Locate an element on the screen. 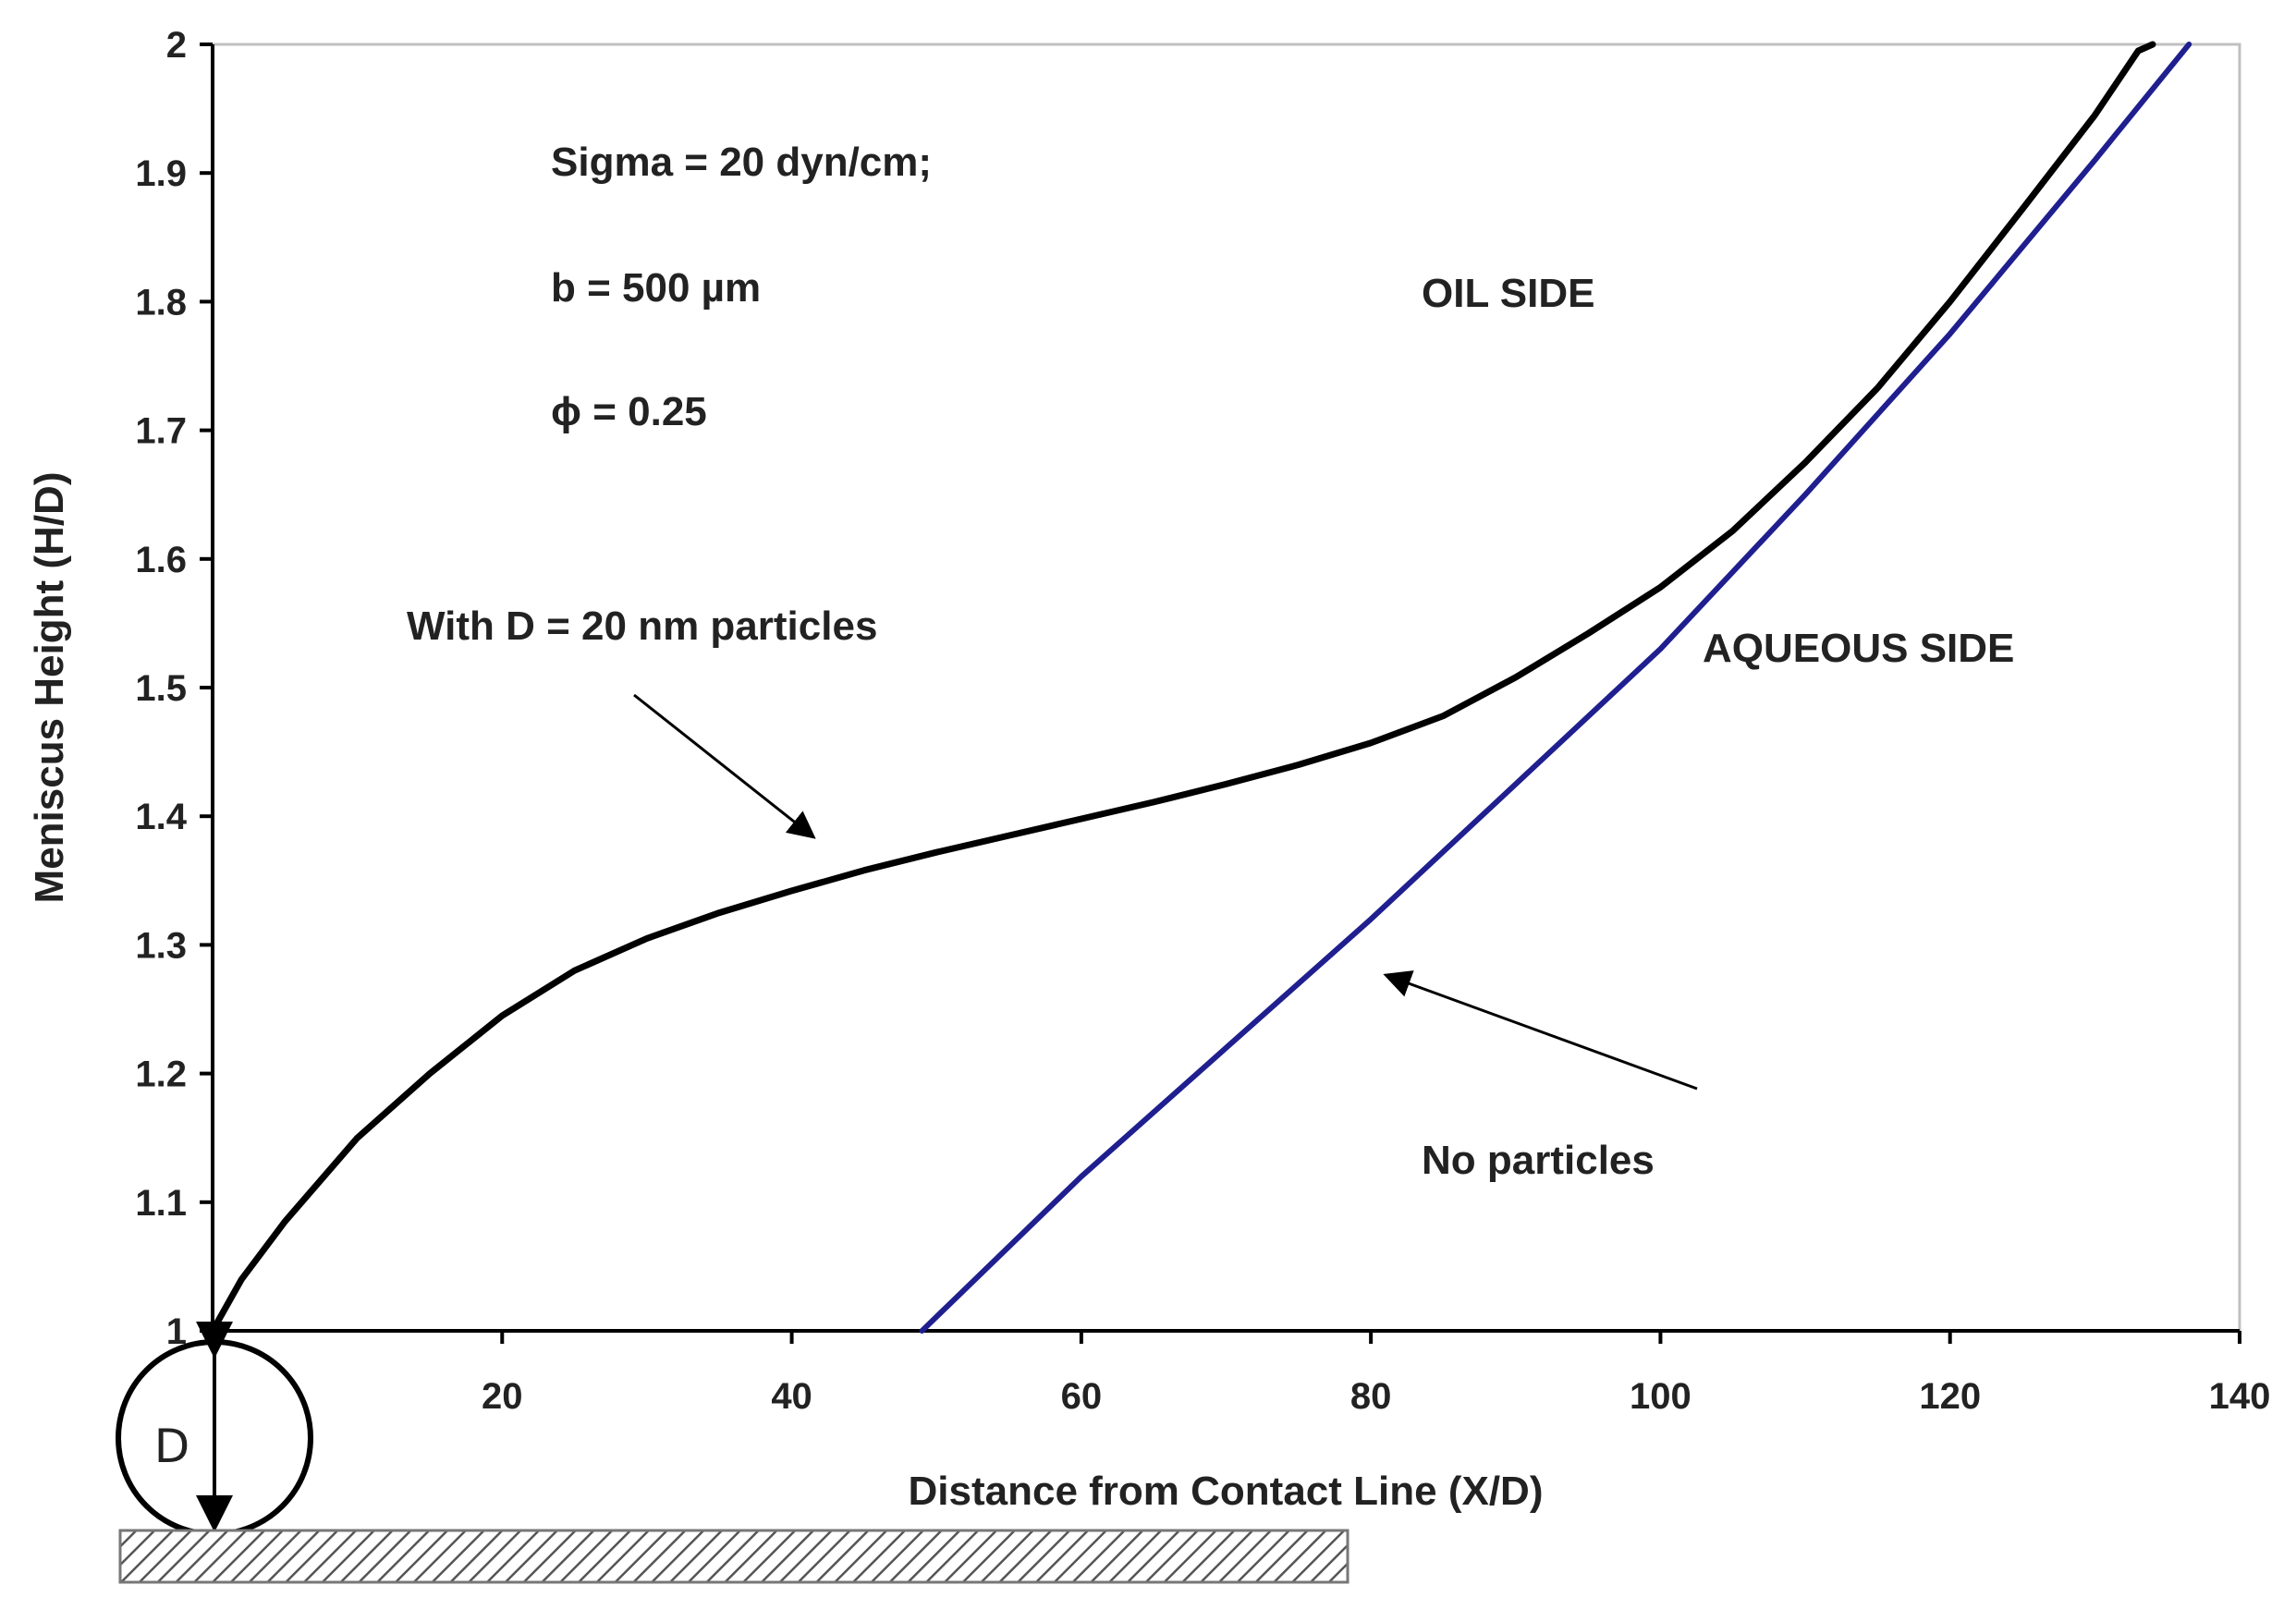  annotation-aqueous-side: AQUEOUS SIDE is located at coordinates (1859, 648).